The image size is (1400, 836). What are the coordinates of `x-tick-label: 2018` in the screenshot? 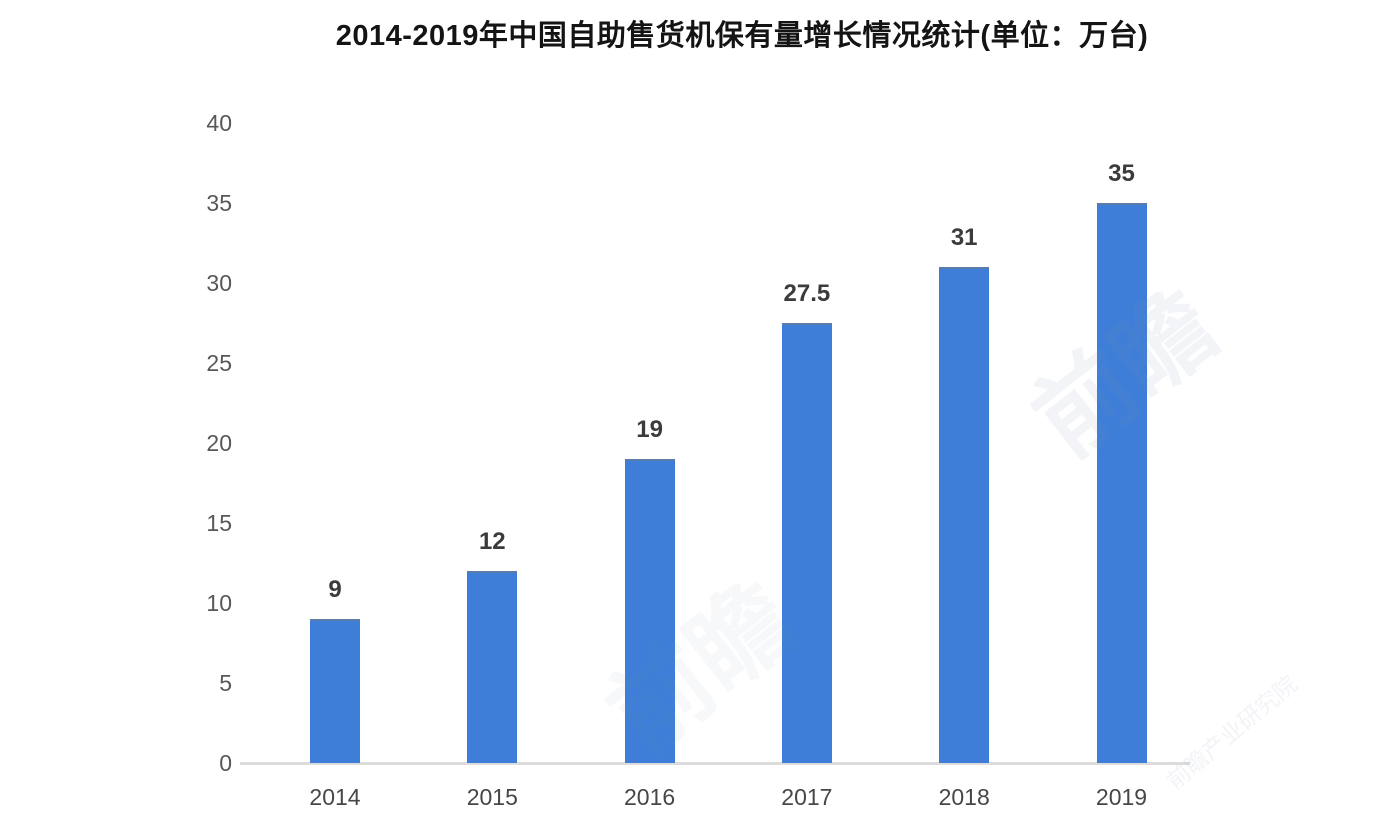 It's located at (964, 797).